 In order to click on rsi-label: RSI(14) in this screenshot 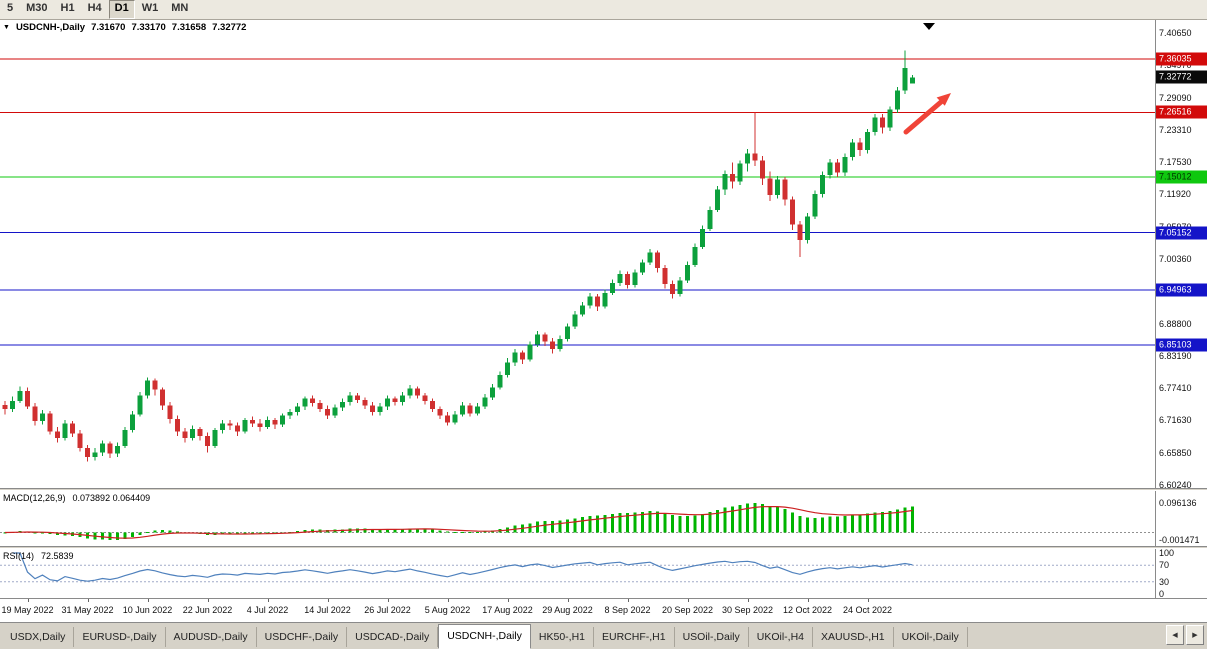, I will do `click(19, 556)`.